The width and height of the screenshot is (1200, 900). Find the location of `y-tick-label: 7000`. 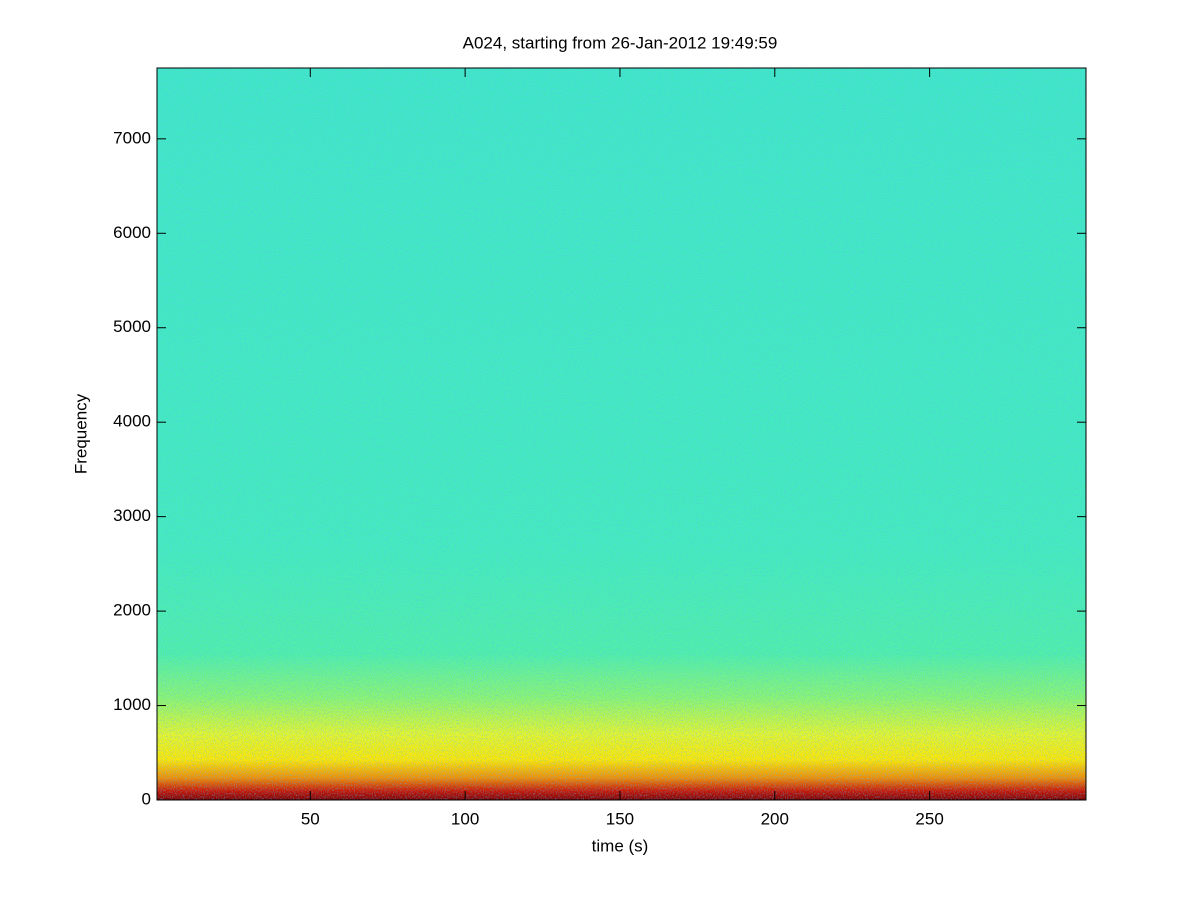

y-tick-label: 7000 is located at coordinates (132, 137).